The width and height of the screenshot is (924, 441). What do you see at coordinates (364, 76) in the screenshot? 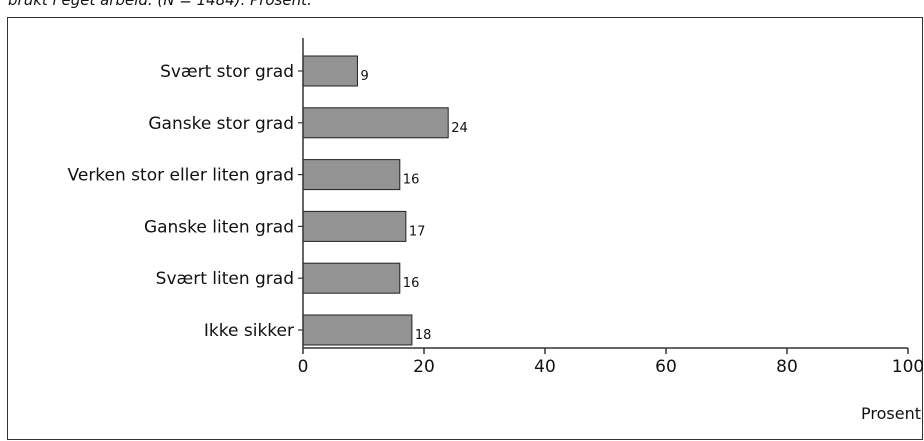
I see `bar-value-label: 9` at bounding box center [364, 76].